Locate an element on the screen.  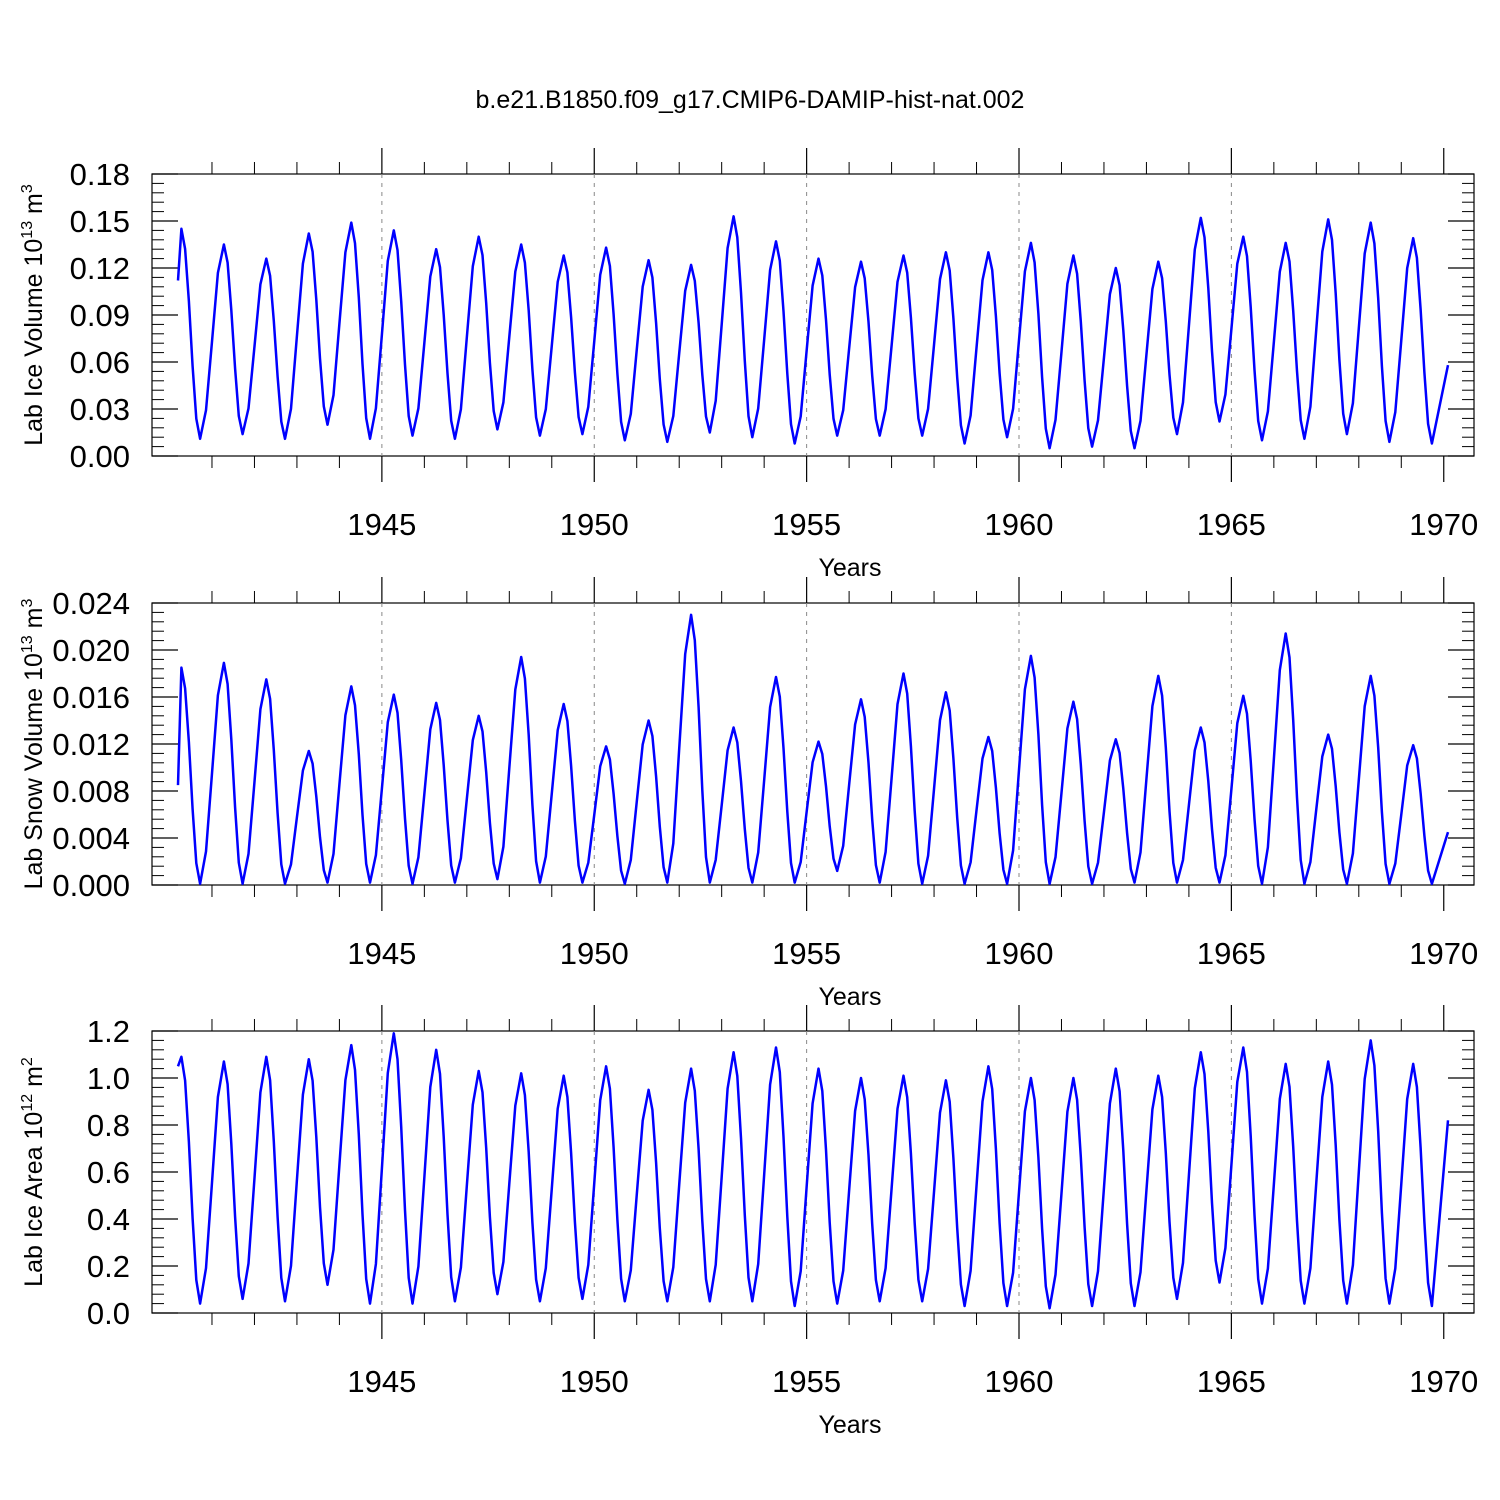
ice-volume-ytick-label: 0.15 is located at coordinates (100, 221).